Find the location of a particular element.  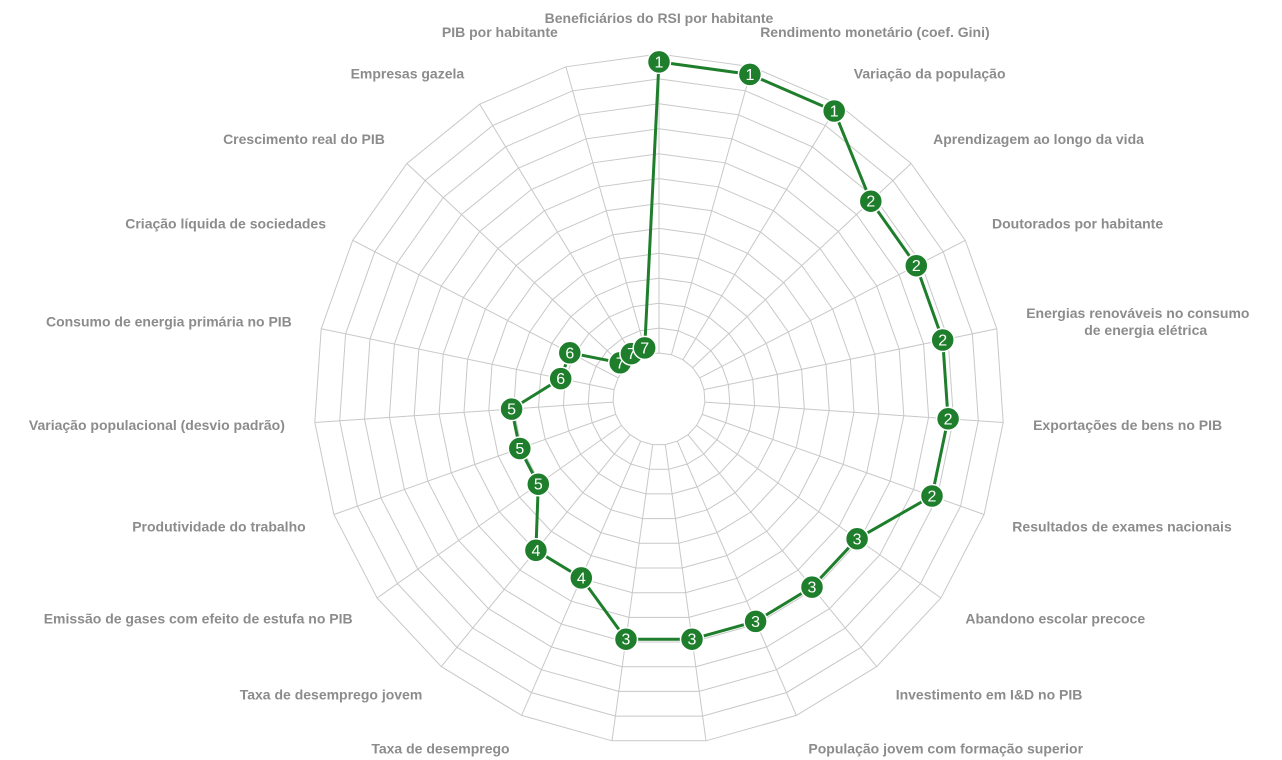

grid-ring is located at coordinates (659, 398).